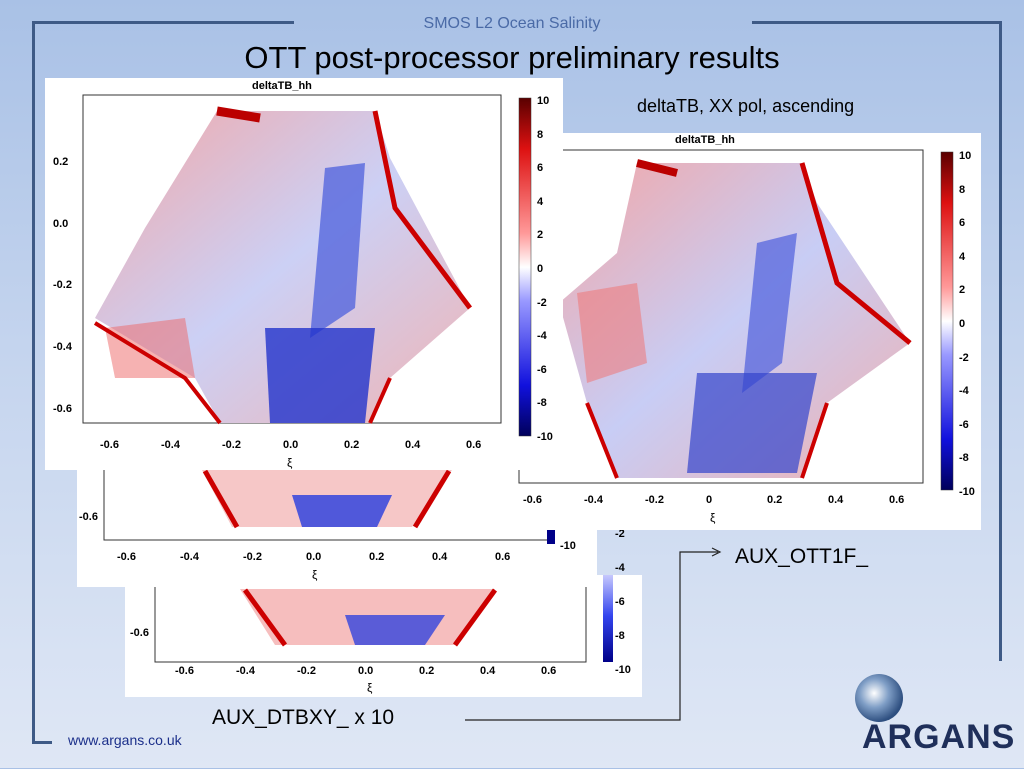 This screenshot has width=1024, height=769. Describe the element at coordinates (370, 688) in the screenshot. I see `plot-back-xlabel: ξ` at that location.